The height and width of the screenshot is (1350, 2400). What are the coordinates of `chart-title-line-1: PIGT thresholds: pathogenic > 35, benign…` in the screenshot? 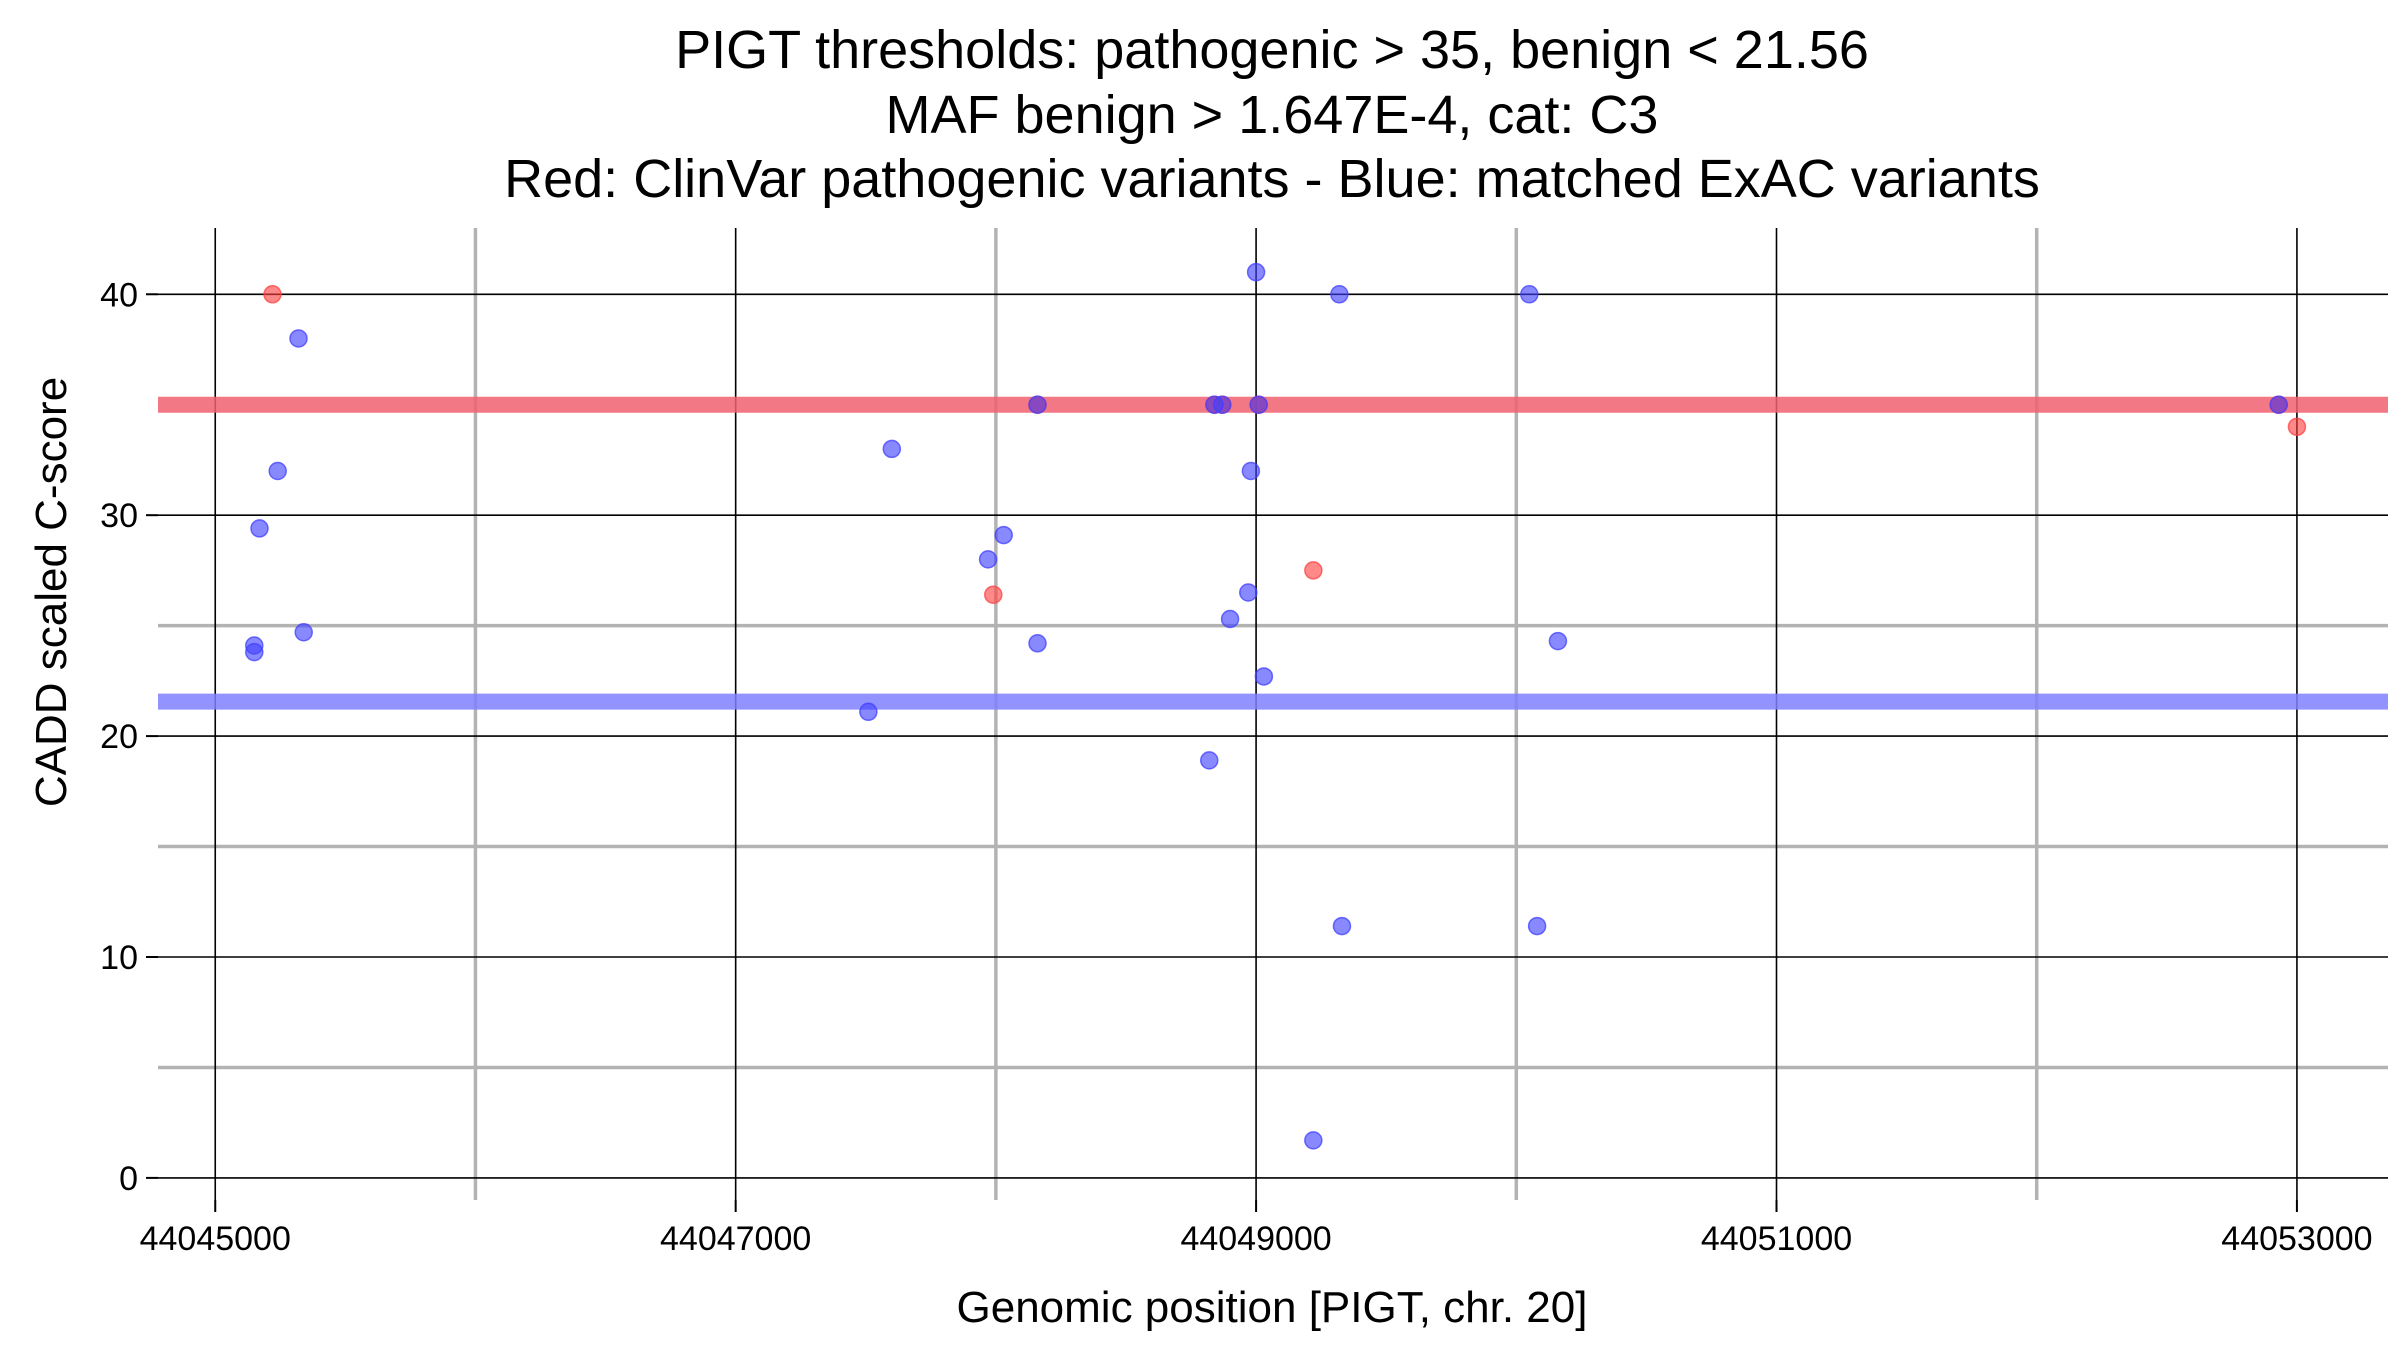 It's located at (1272, 50).